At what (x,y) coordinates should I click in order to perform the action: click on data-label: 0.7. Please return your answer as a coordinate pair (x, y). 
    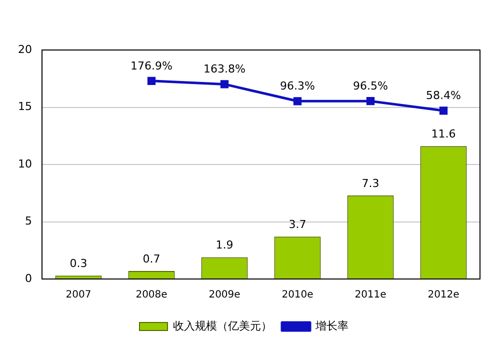
    Looking at the image, I should click on (151, 259).